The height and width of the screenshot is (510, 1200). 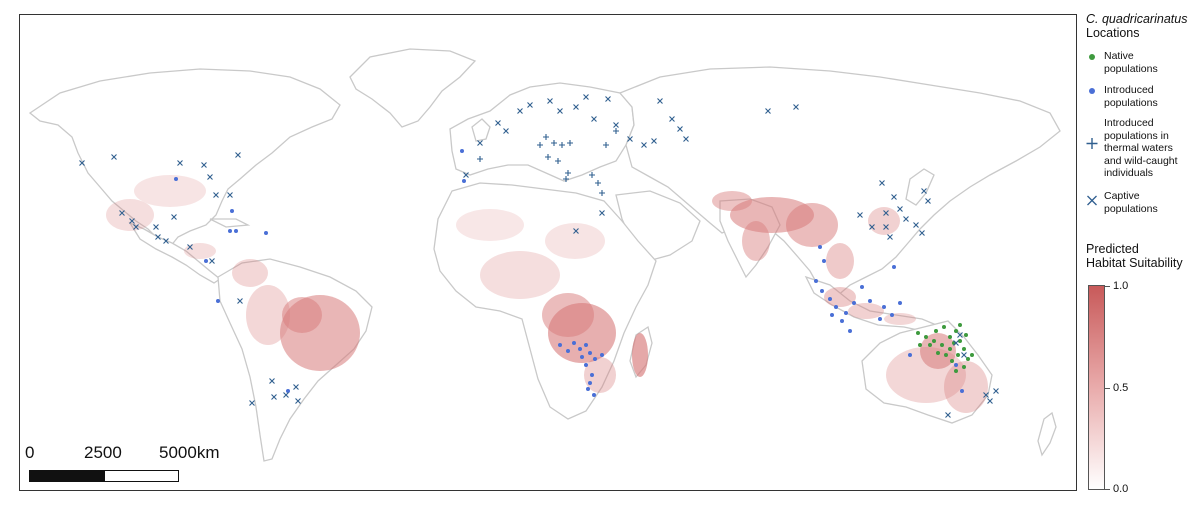 I want to click on scale-value-5000: 5000, so click(x=178, y=452).